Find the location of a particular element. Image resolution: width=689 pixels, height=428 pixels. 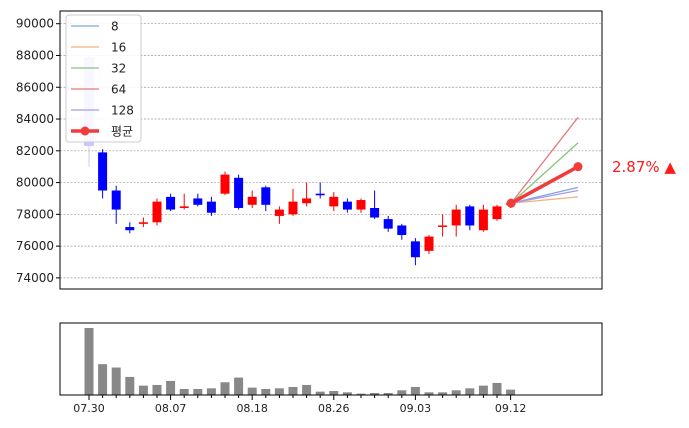

projection-lines is located at coordinates (544, 162).